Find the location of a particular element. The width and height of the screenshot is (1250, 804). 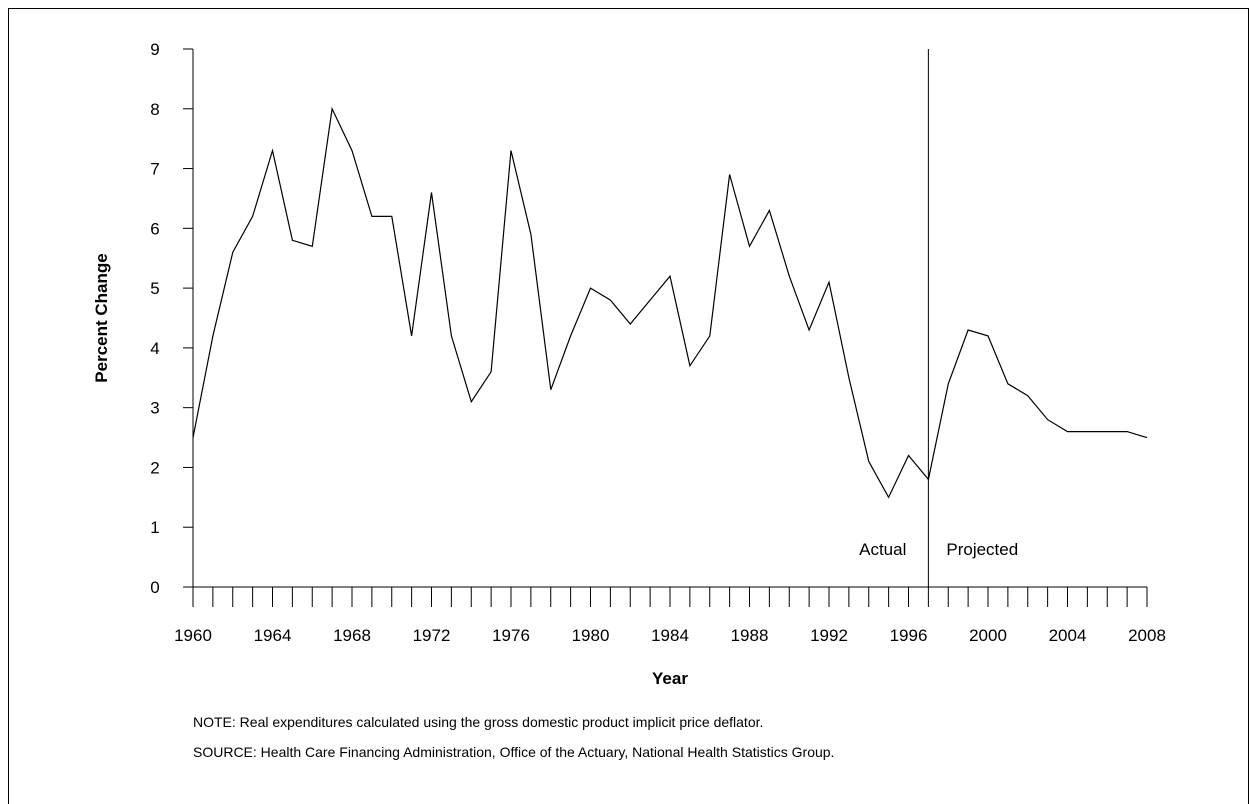

y-tick-label: 3 is located at coordinates (154, 408).